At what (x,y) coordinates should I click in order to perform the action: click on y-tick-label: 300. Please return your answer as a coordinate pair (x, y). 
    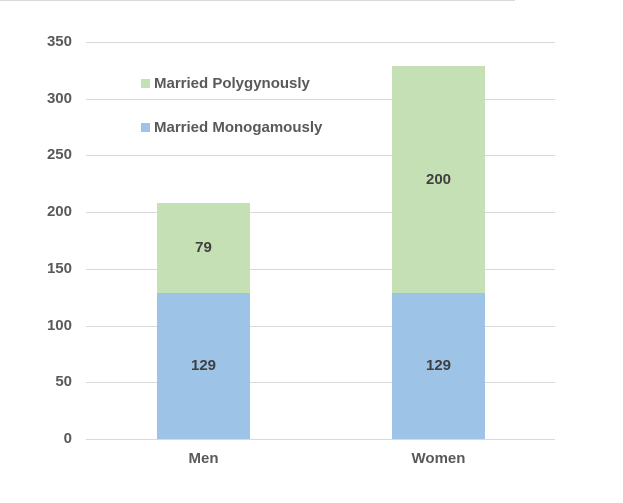
    Looking at the image, I should click on (59, 98).